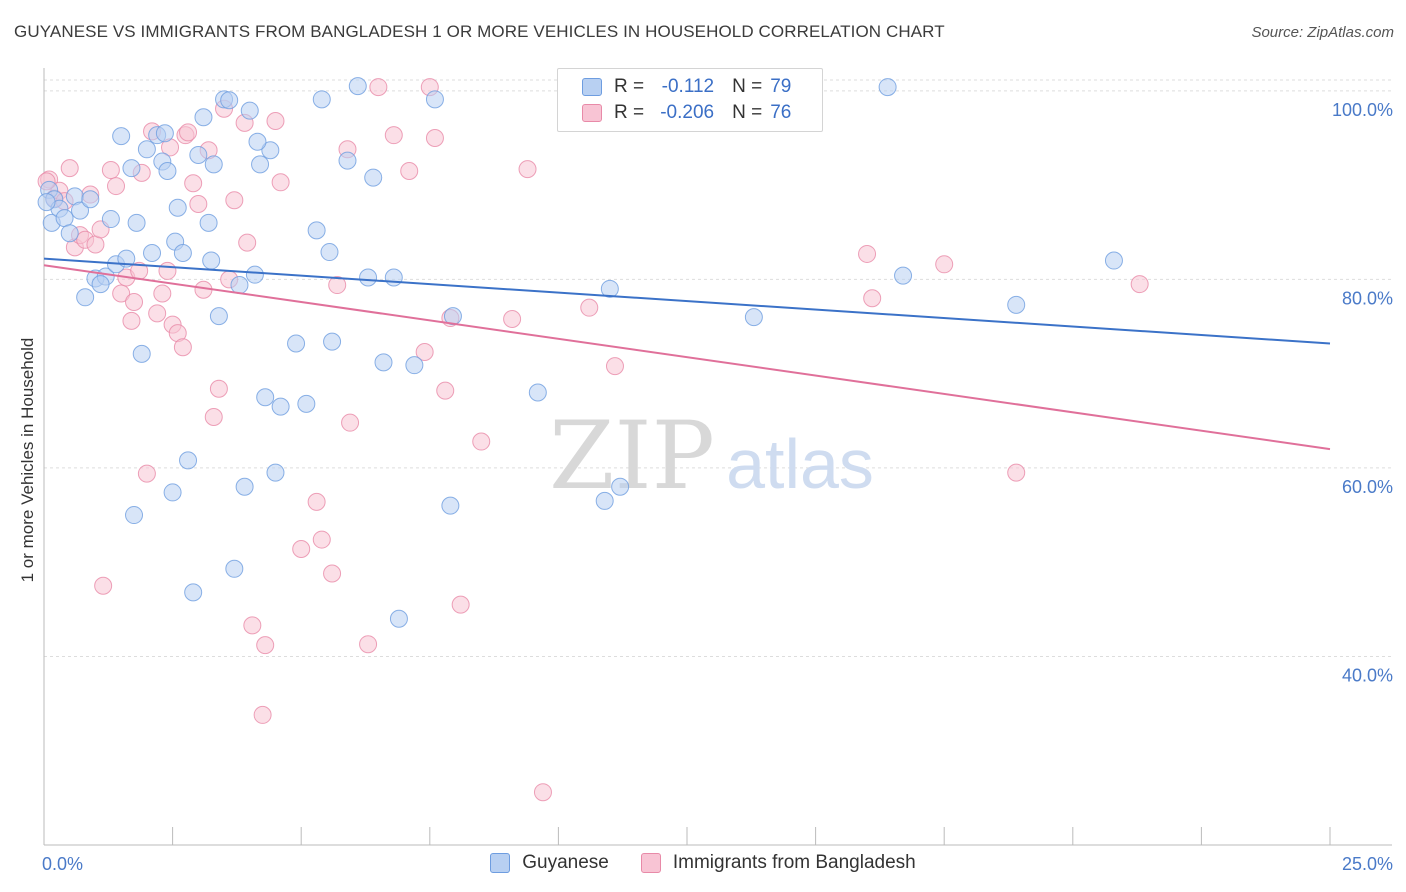  Describe the element at coordinates (687, 301) in the screenshot. I see `guyanese-trend-line` at that location.